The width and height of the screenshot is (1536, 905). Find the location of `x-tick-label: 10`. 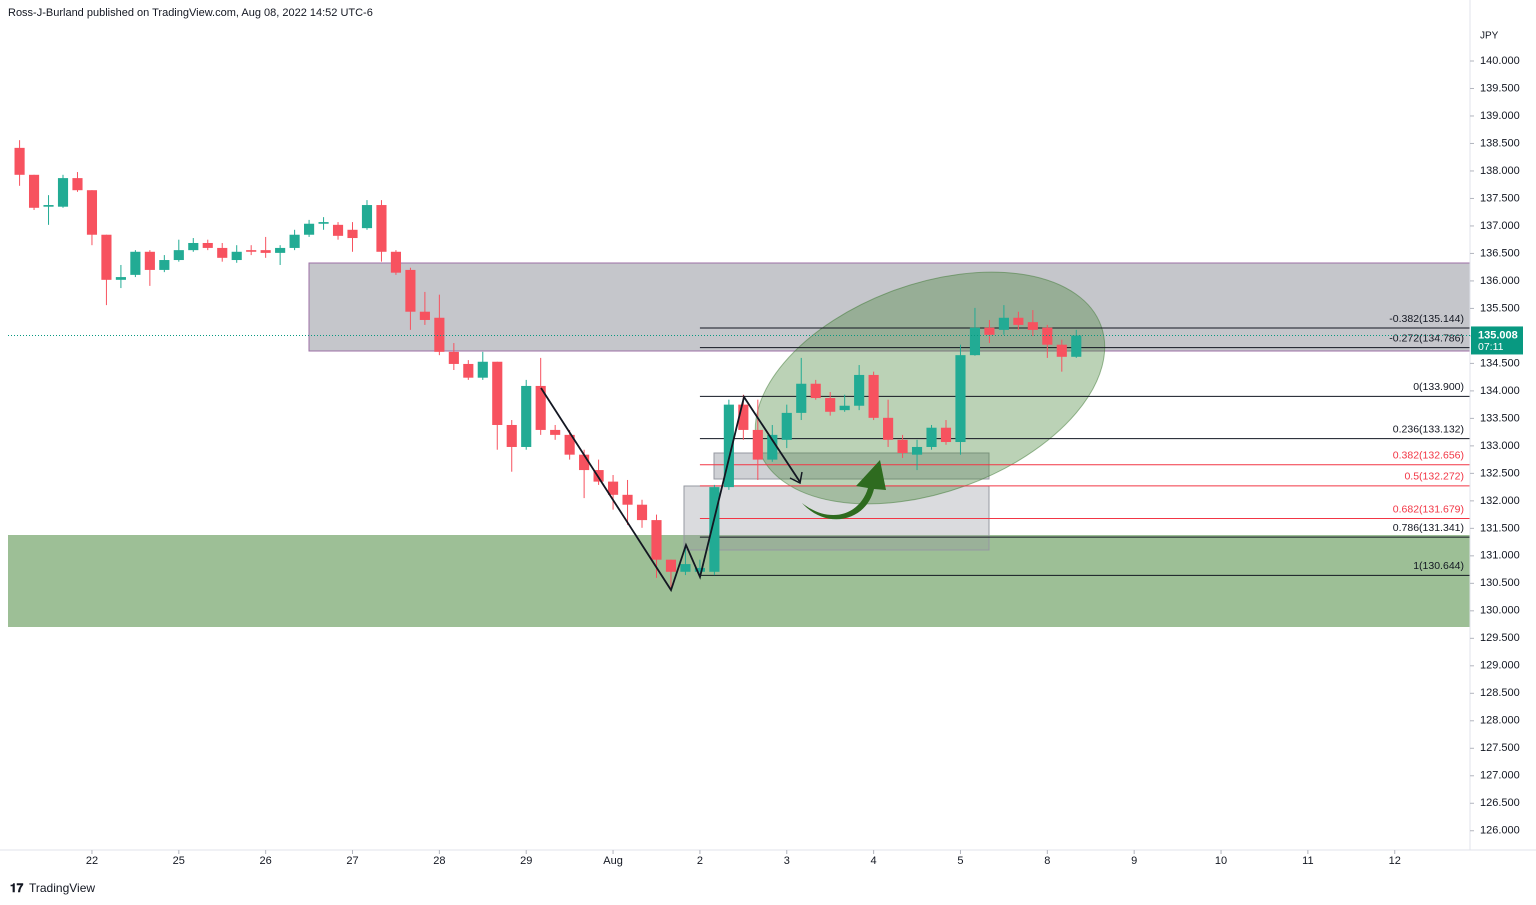

x-tick-label: 10 is located at coordinates (1221, 861).